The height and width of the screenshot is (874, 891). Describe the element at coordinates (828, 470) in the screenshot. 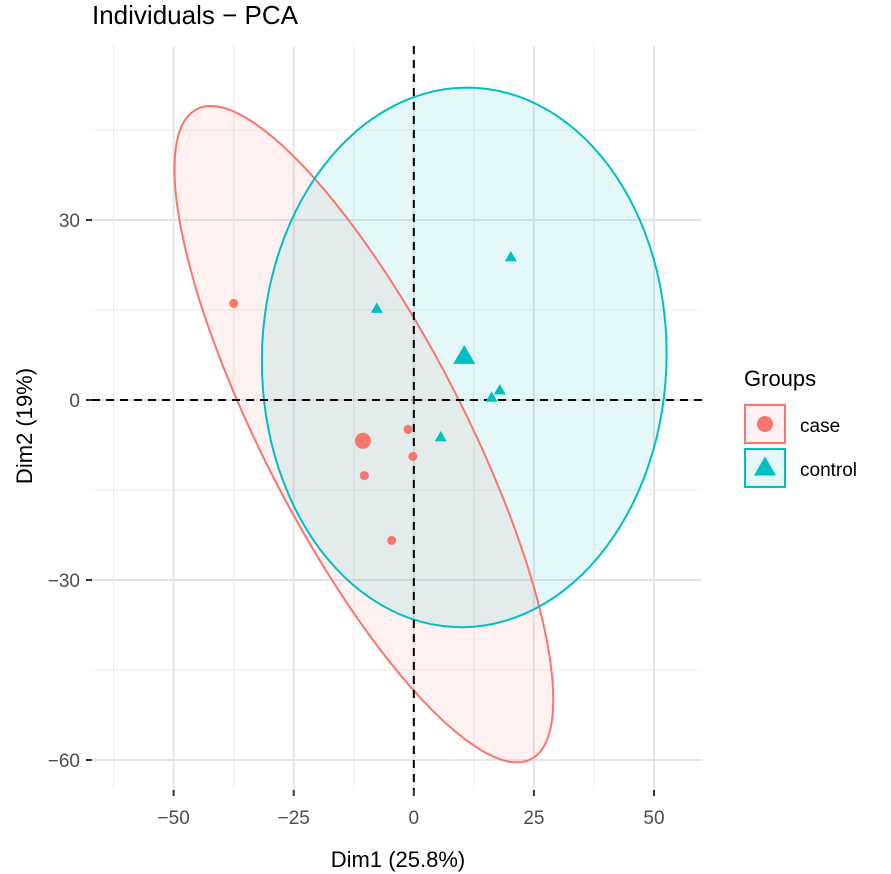

I see `legend-label-control: control` at that location.